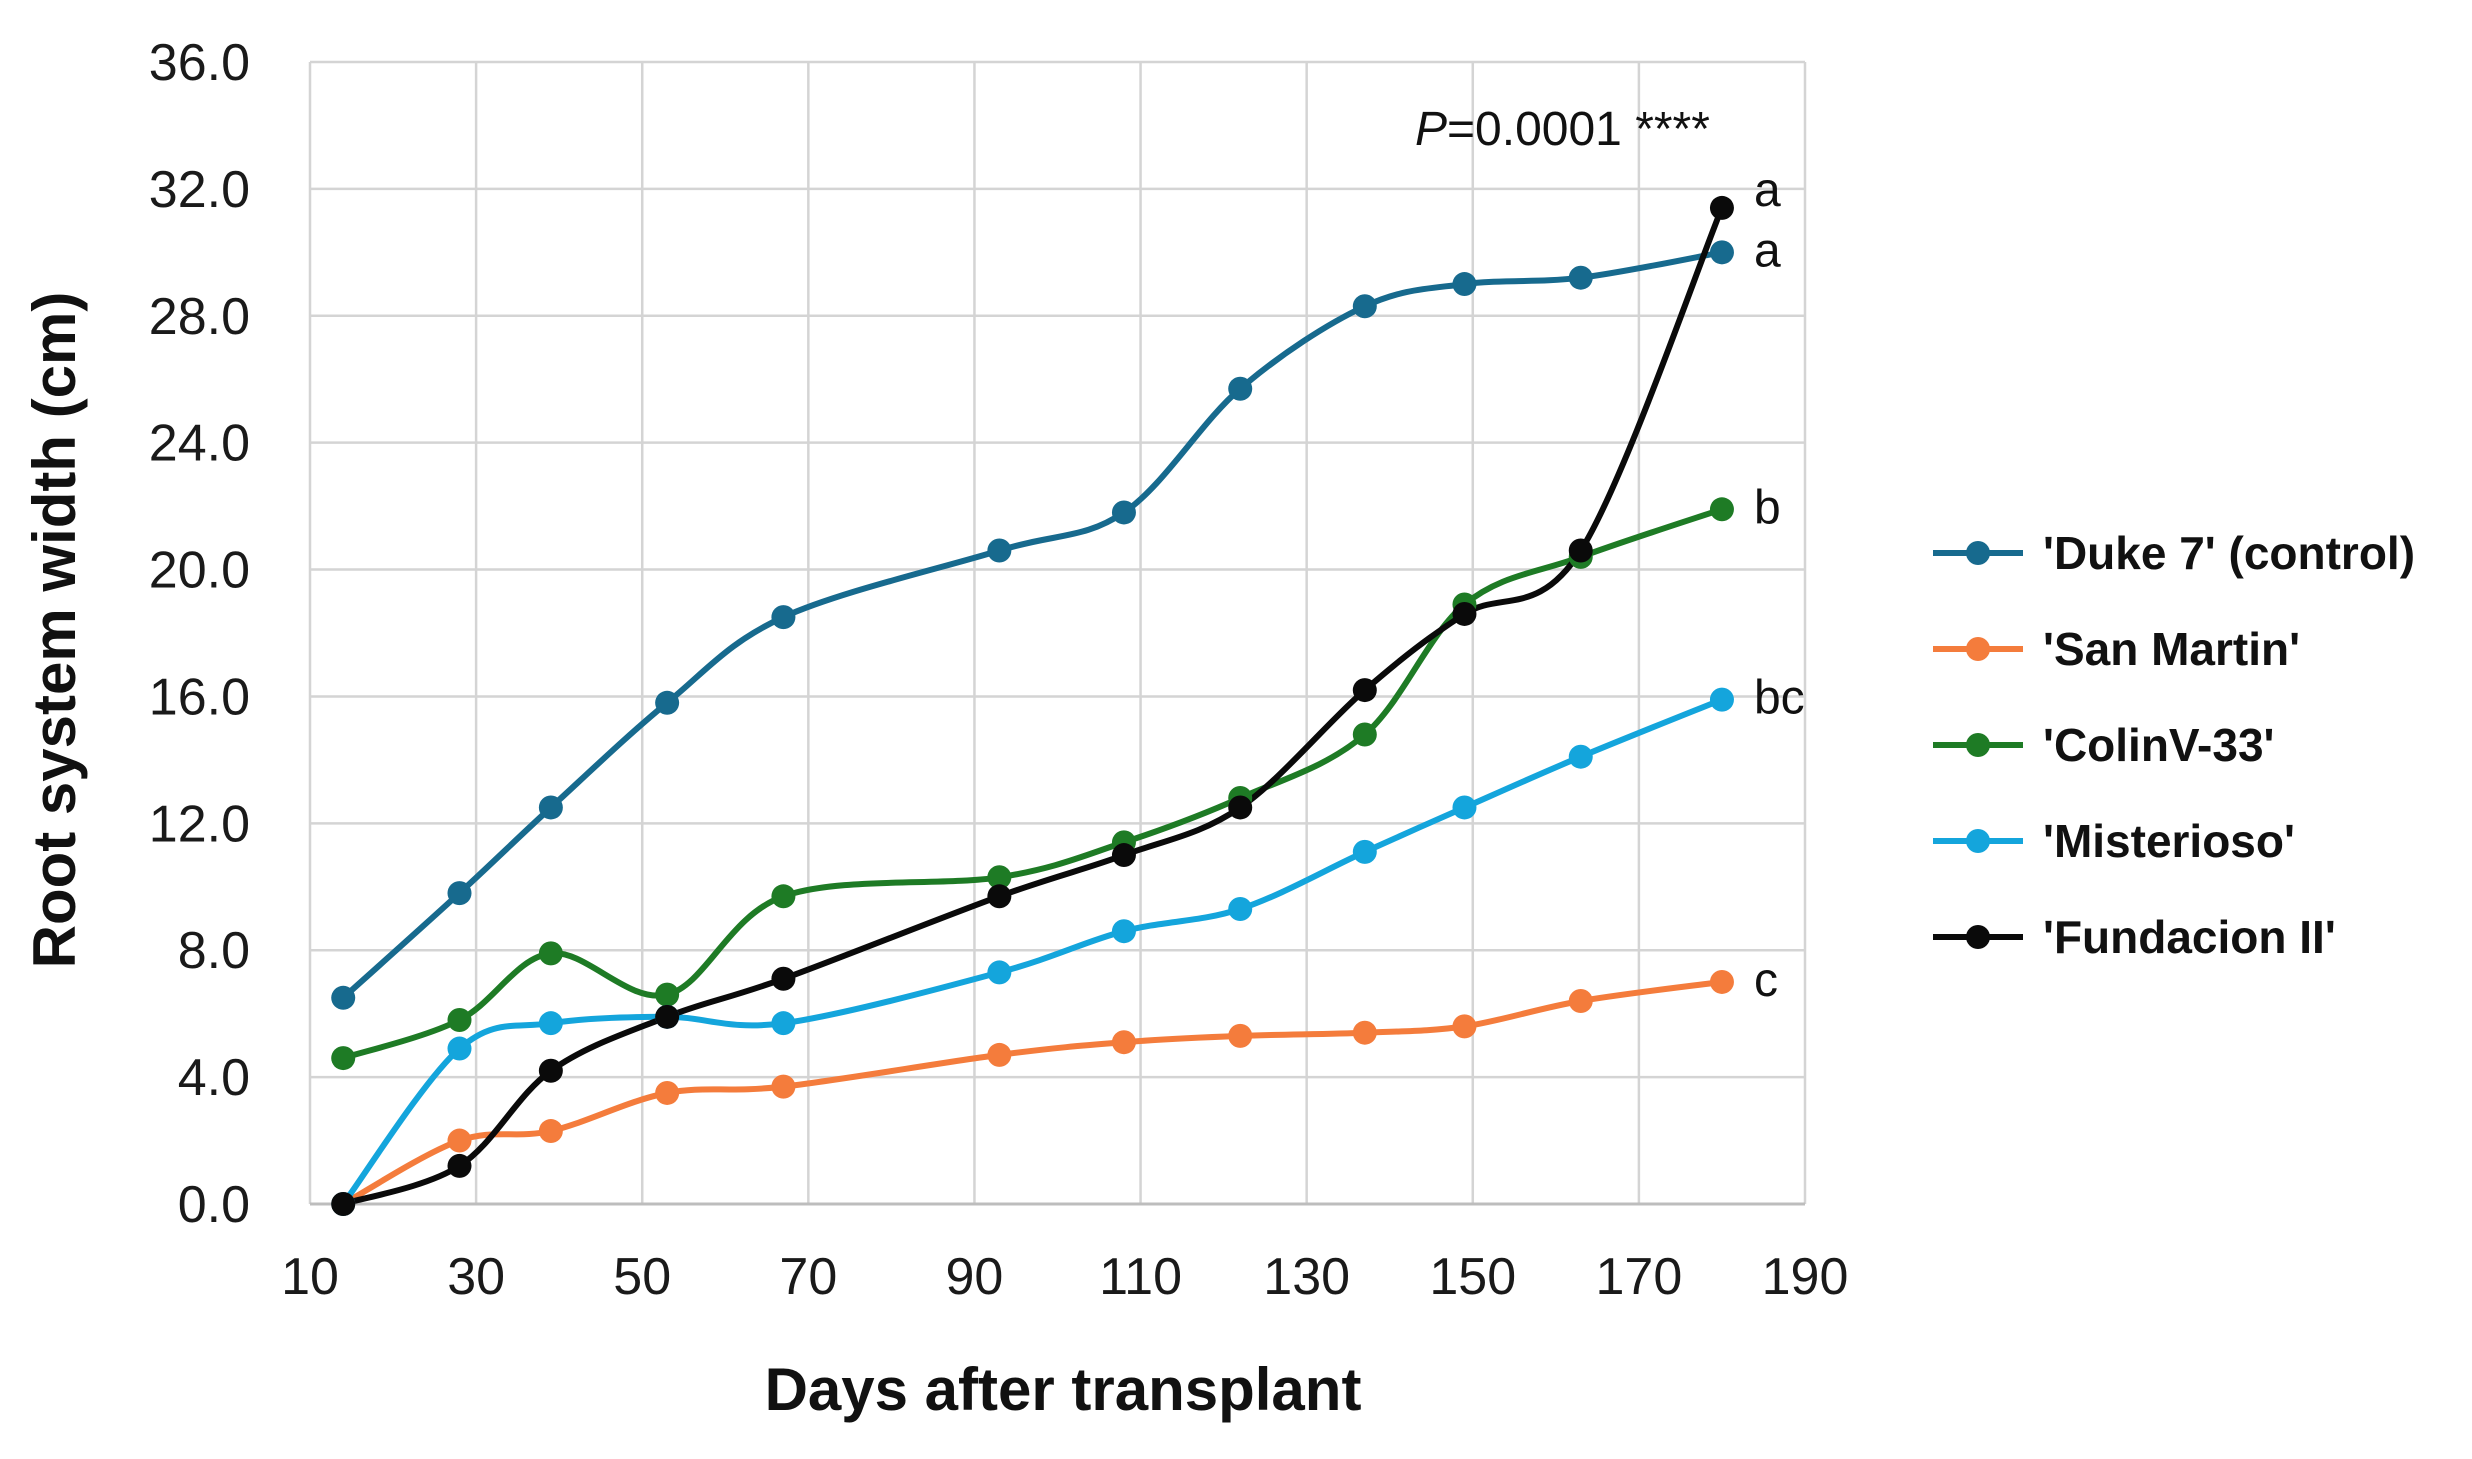 This screenshot has height=1459, width=2472. I want to click on legend-item: 'ColinV-33', so click(2103, 745).